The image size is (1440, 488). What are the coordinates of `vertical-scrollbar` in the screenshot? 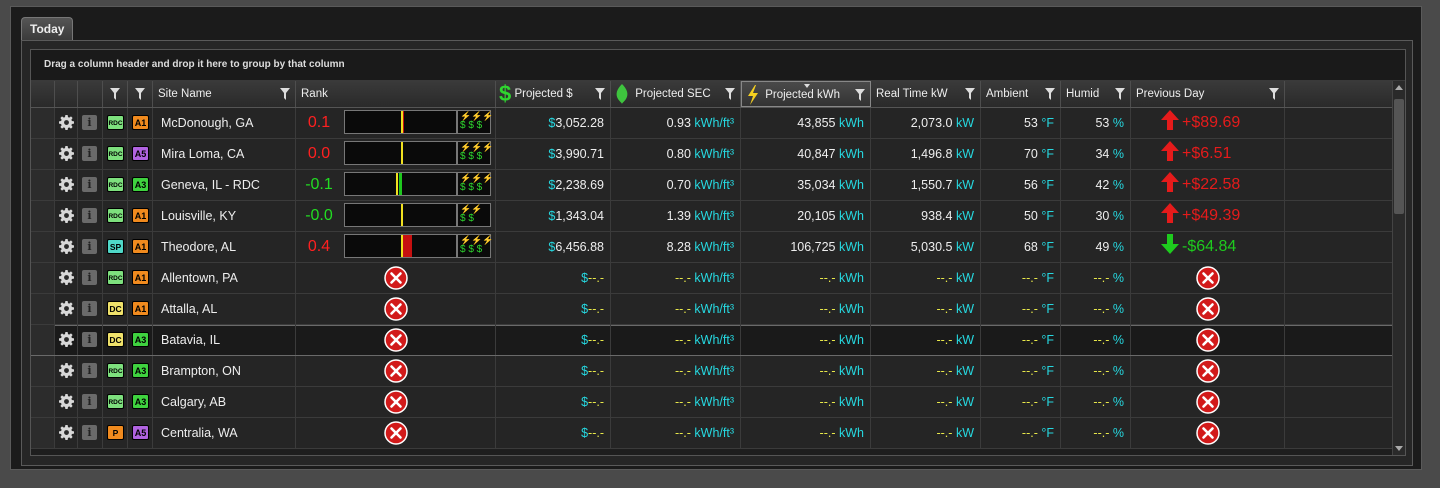 It's located at (1398, 268).